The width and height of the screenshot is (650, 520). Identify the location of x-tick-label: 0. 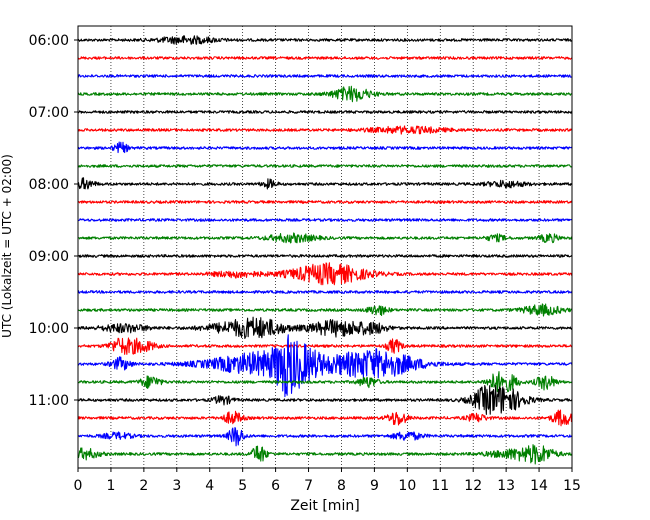
(78, 486).